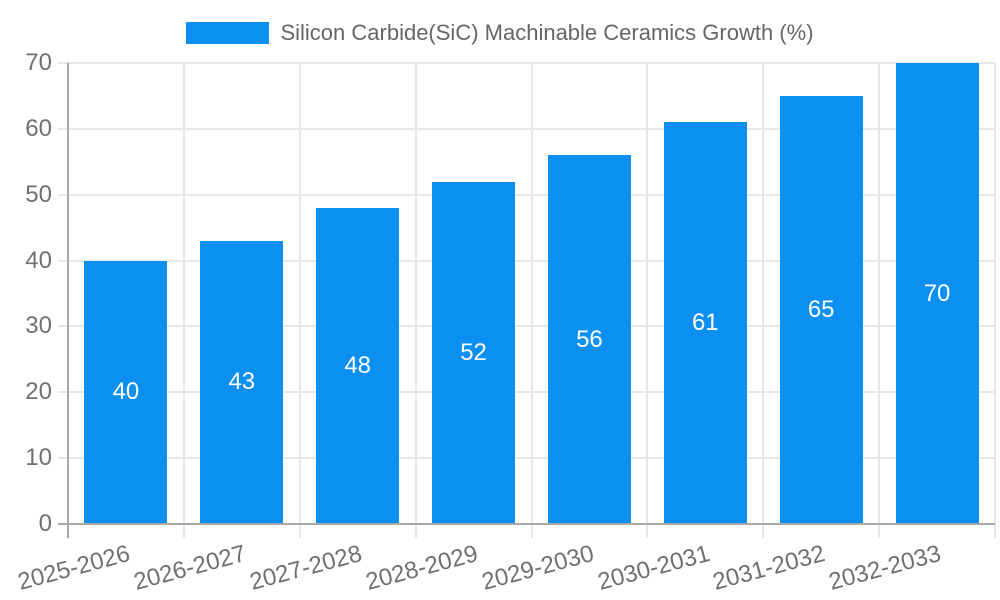 This screenshot has width=1000, height=600. Describe the element at coordinates (305, 568) in the screenshot. I see `x-axis-label: 2027-2028` at that location.